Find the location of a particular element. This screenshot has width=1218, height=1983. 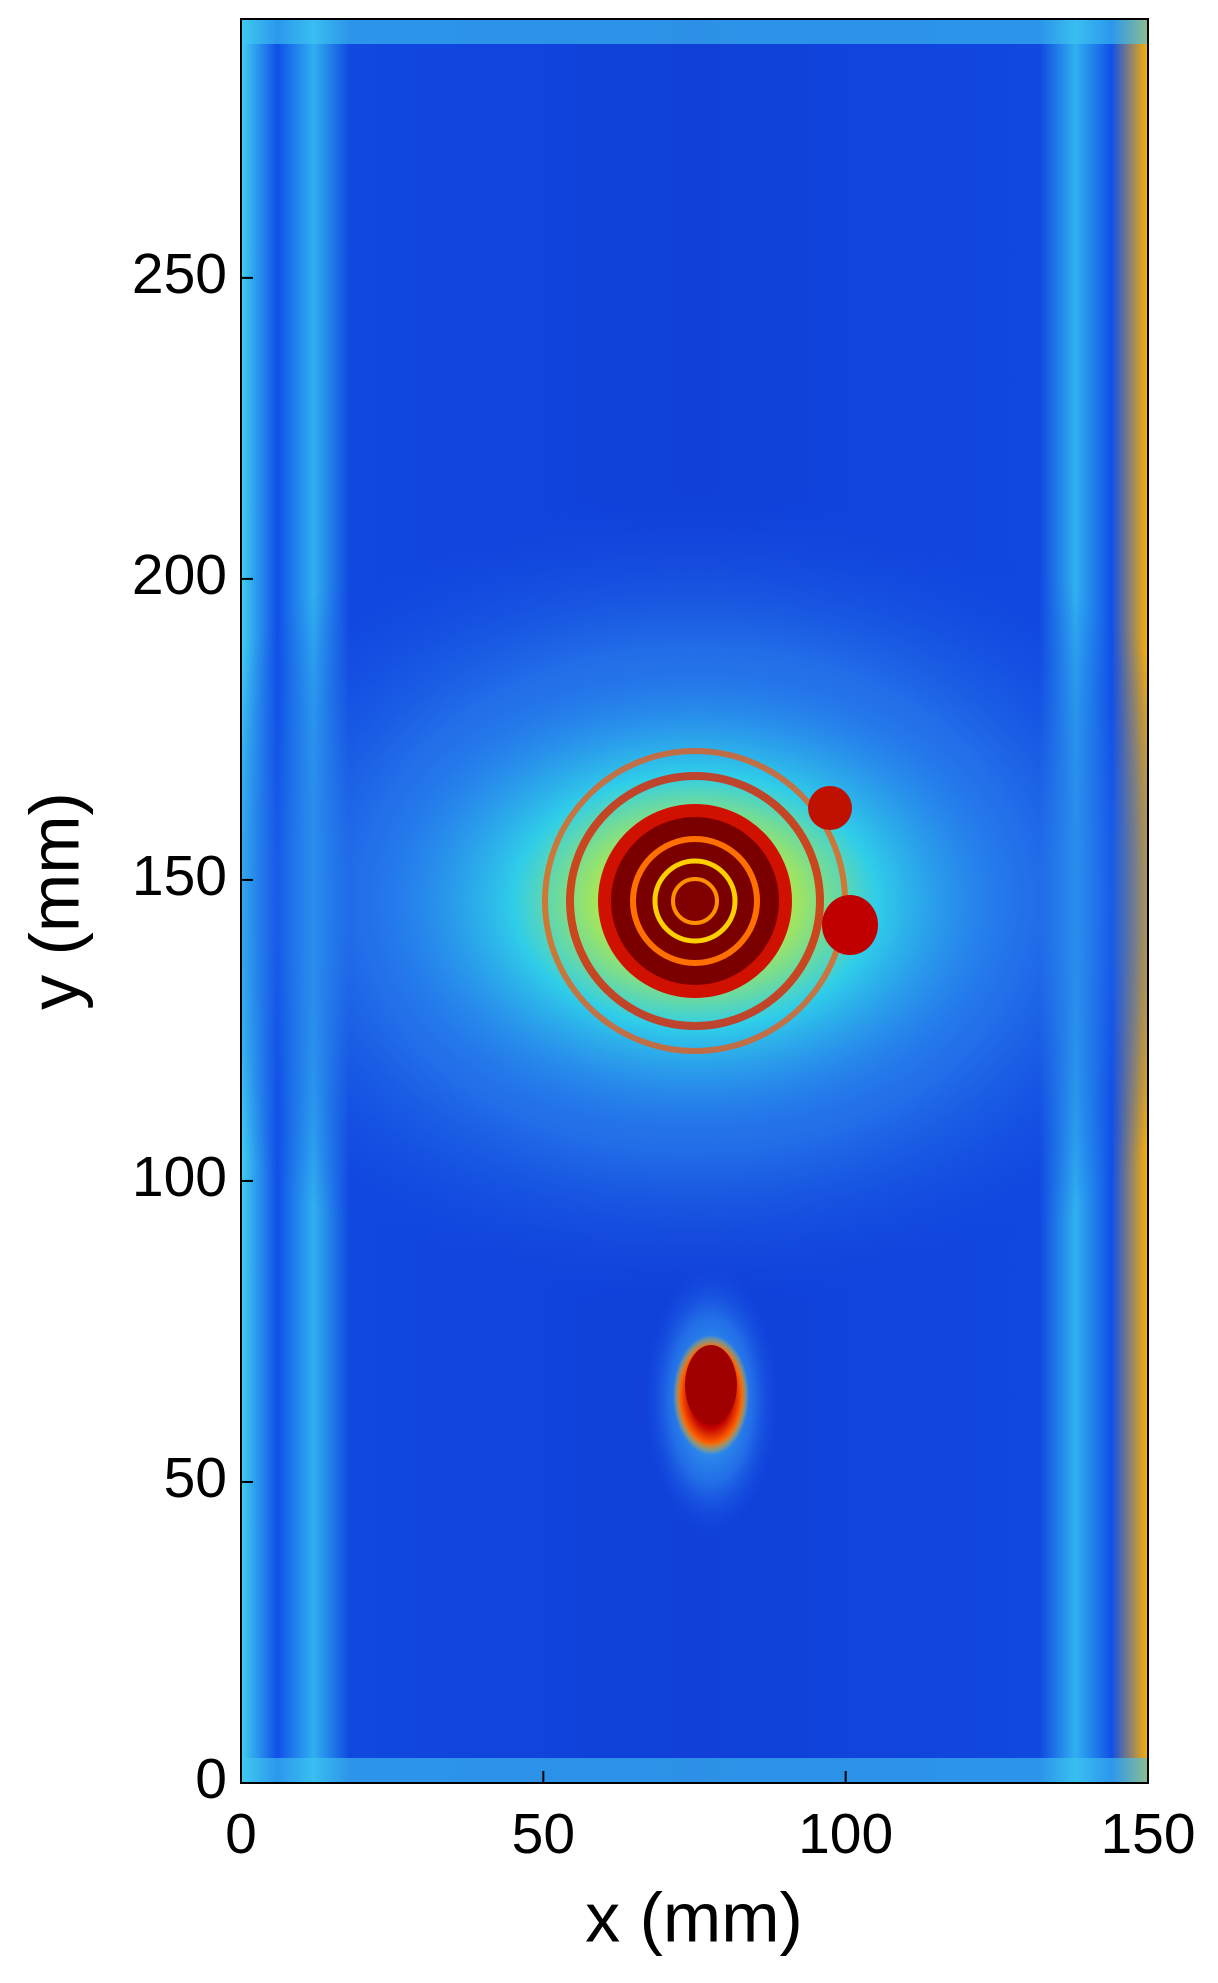

x-tick-label: 0 is located at coordinates (241, 1834).